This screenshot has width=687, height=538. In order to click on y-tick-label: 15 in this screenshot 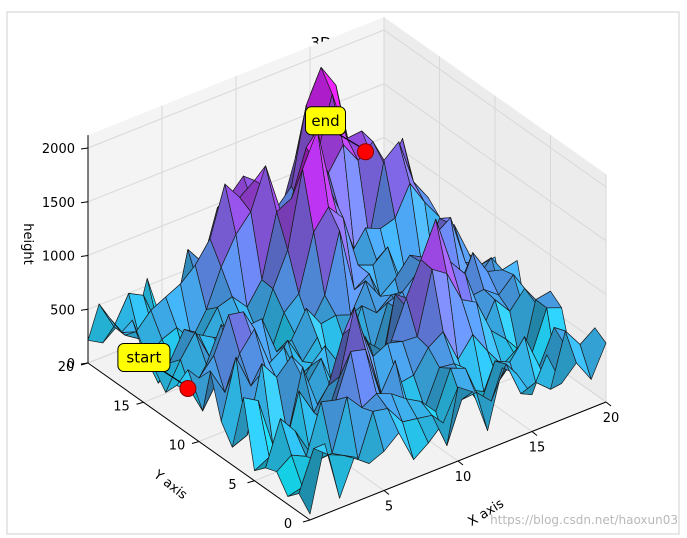, I will do `click(121, 406)`.